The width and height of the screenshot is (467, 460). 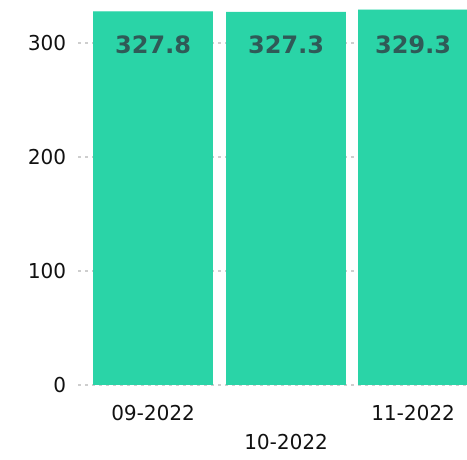 I want to click on y-tick-label-200: 200, so click(x=47, y=157).